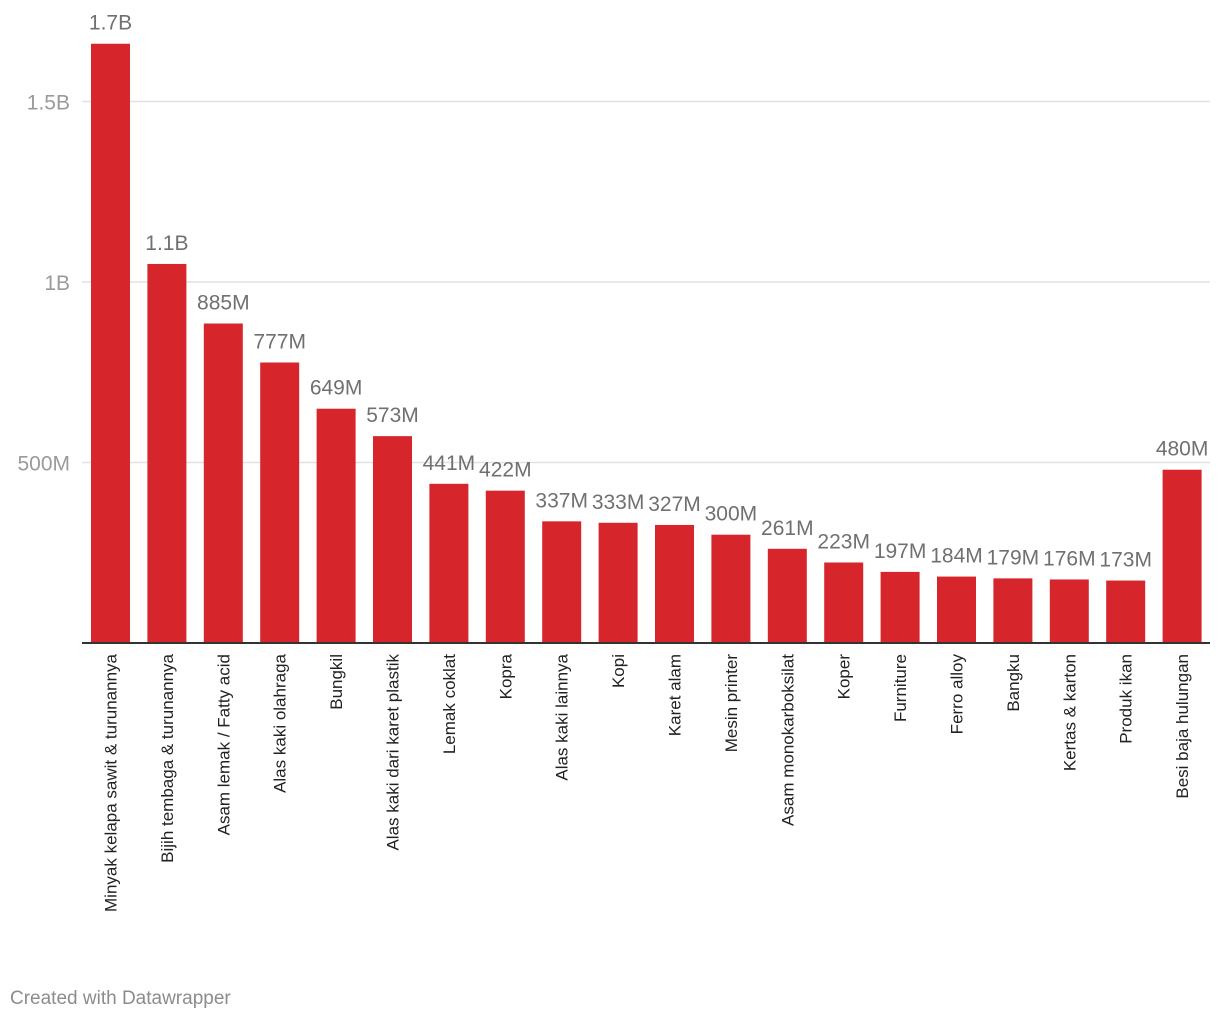 The image size is (1220, 1024). Describe the element at coordinates (280, 722) in the screenshot. I see `category-label: Alas kaki olahraga` at that location.